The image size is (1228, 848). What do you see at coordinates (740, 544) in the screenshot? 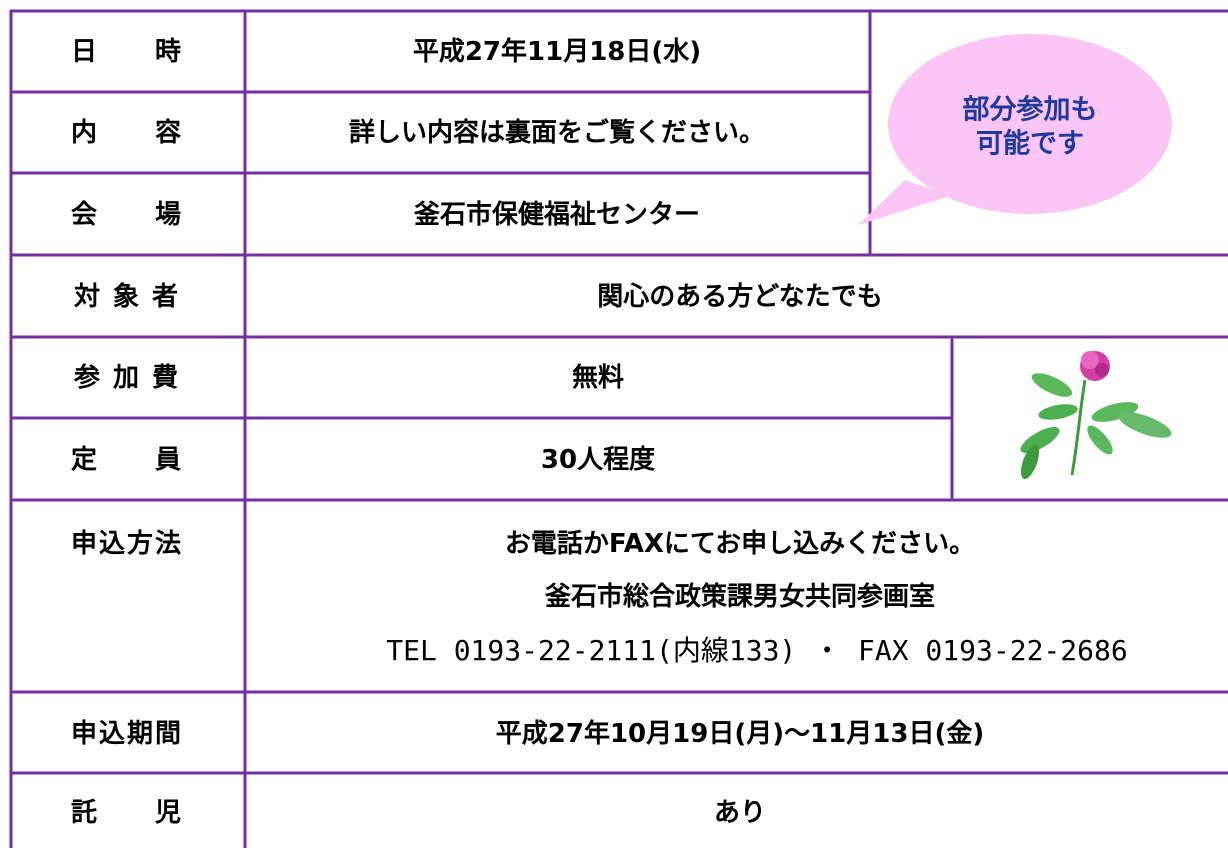
I see `row-line: お電話かFAXにてお申し込みください。` at bounding box center [740, 544].